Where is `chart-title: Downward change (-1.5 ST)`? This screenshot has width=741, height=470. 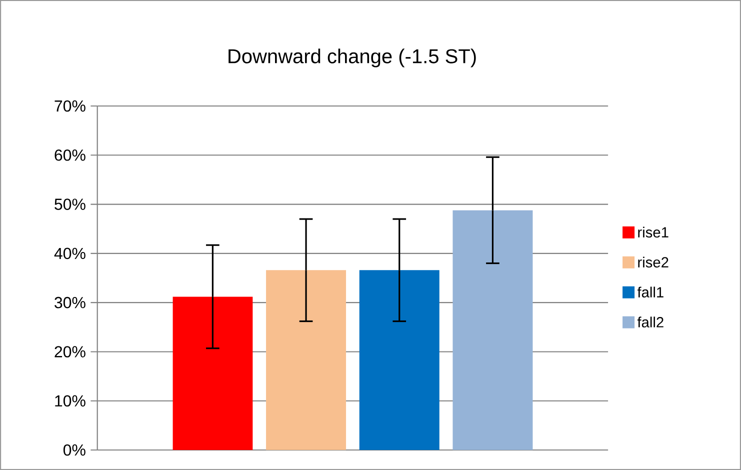
chart-title: Downward change (-1.5 ST) is located at coordinates (352, 58).